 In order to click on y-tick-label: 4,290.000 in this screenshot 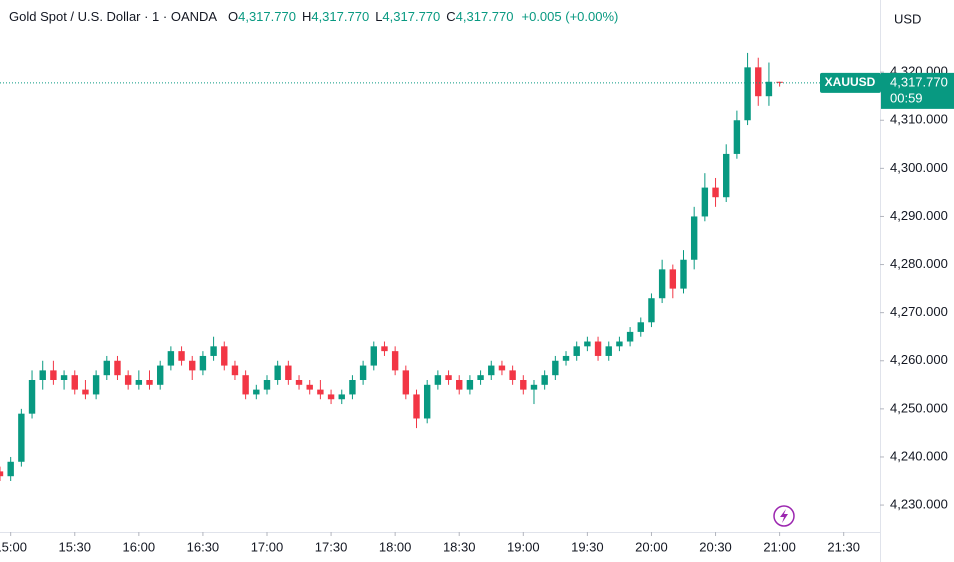, I will do `click(919, 215)`.